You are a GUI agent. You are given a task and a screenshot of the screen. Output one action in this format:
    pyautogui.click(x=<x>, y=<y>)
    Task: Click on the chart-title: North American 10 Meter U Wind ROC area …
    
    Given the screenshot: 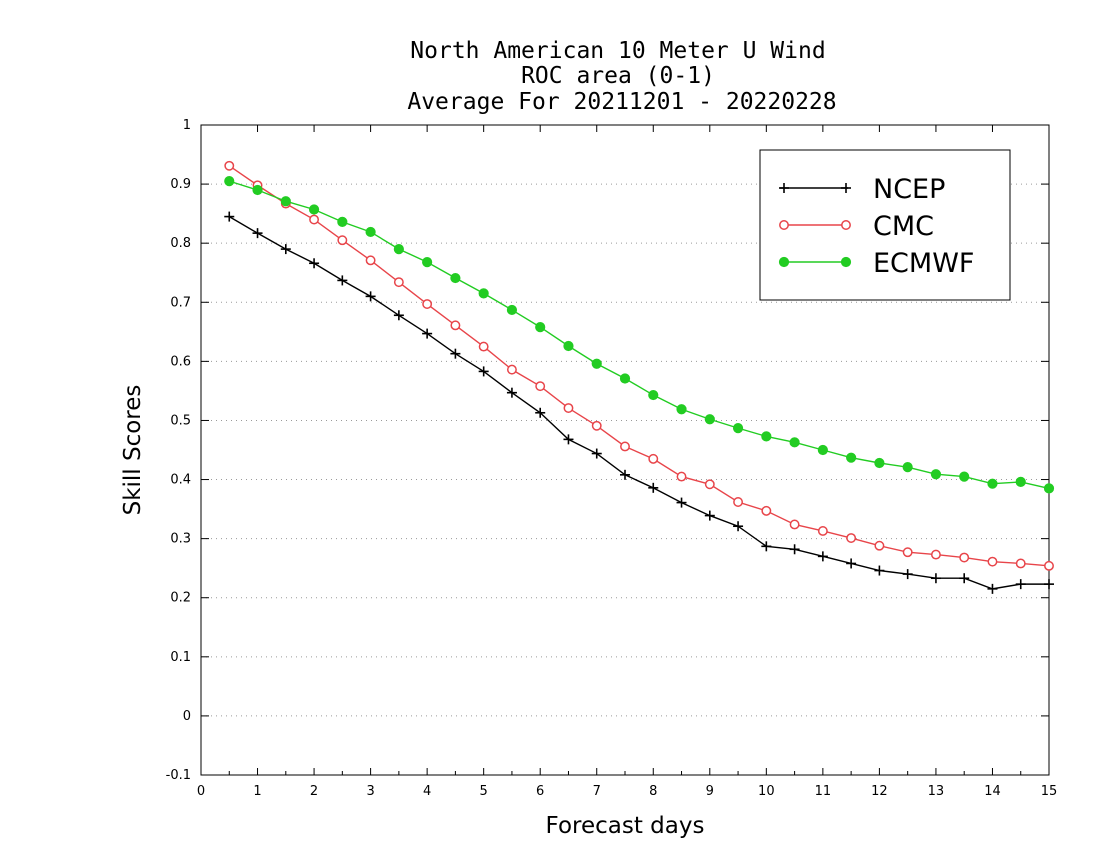 What is the action you would take?
    pyautogui.click(x=621, y=76)
    